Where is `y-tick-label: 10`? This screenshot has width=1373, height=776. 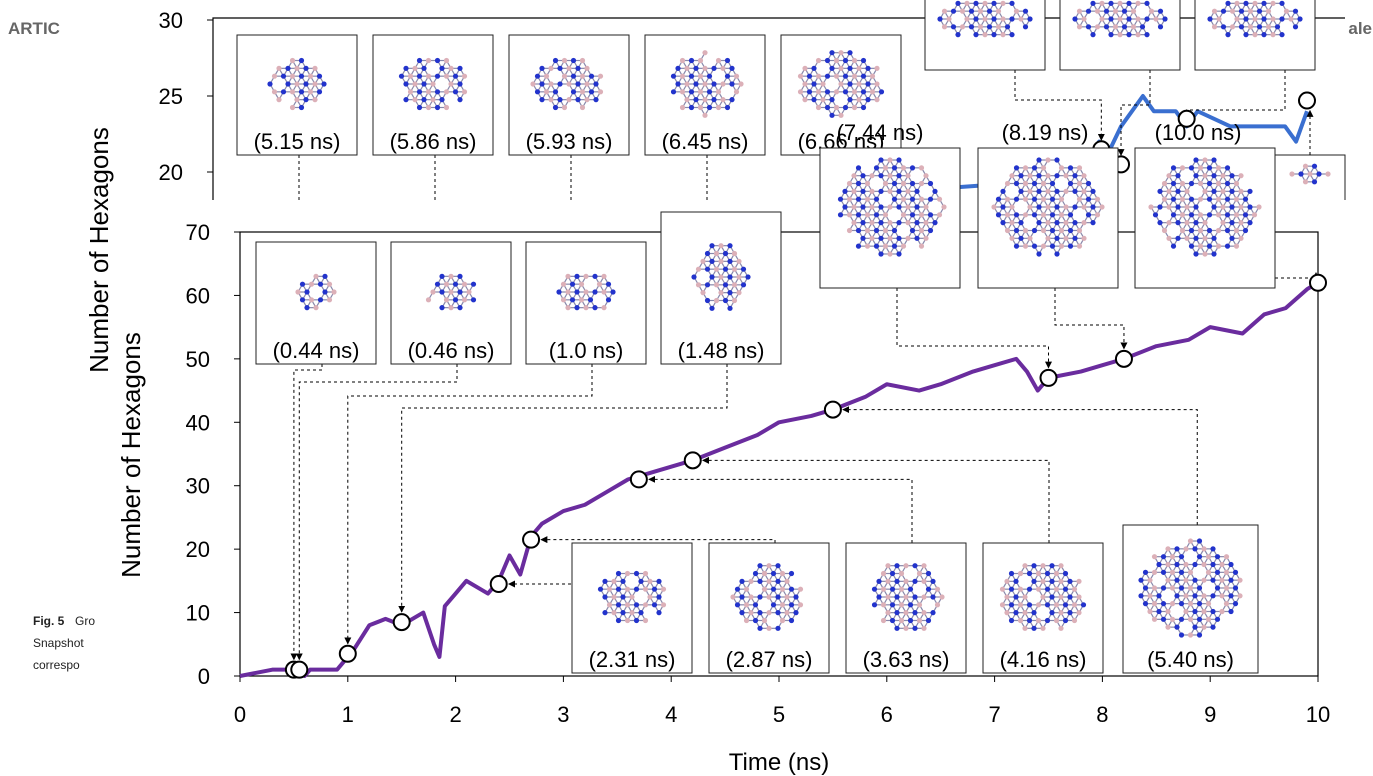
y-tick-label: 10 is located at coordinates (198, 613).